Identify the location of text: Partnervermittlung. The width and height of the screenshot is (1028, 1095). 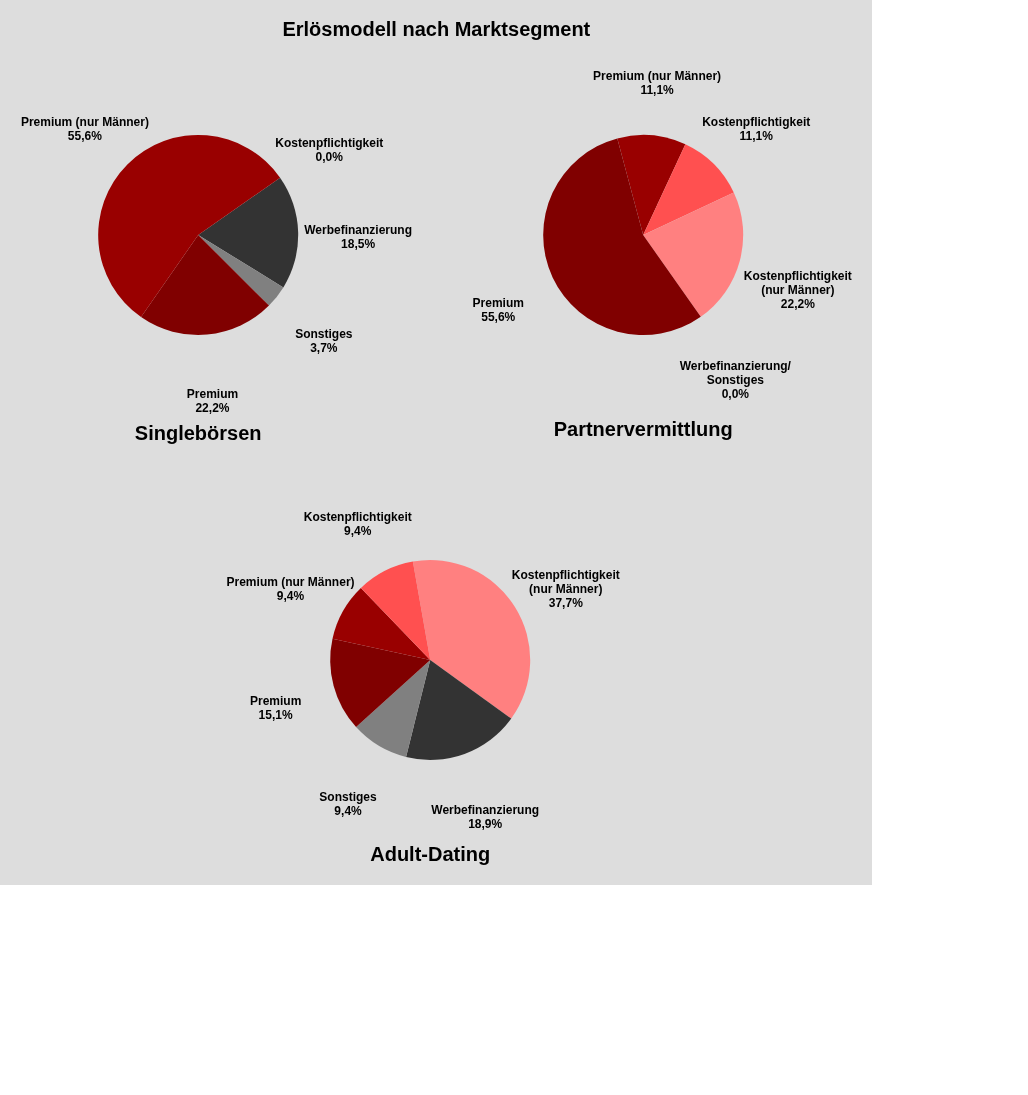
(643, 429).